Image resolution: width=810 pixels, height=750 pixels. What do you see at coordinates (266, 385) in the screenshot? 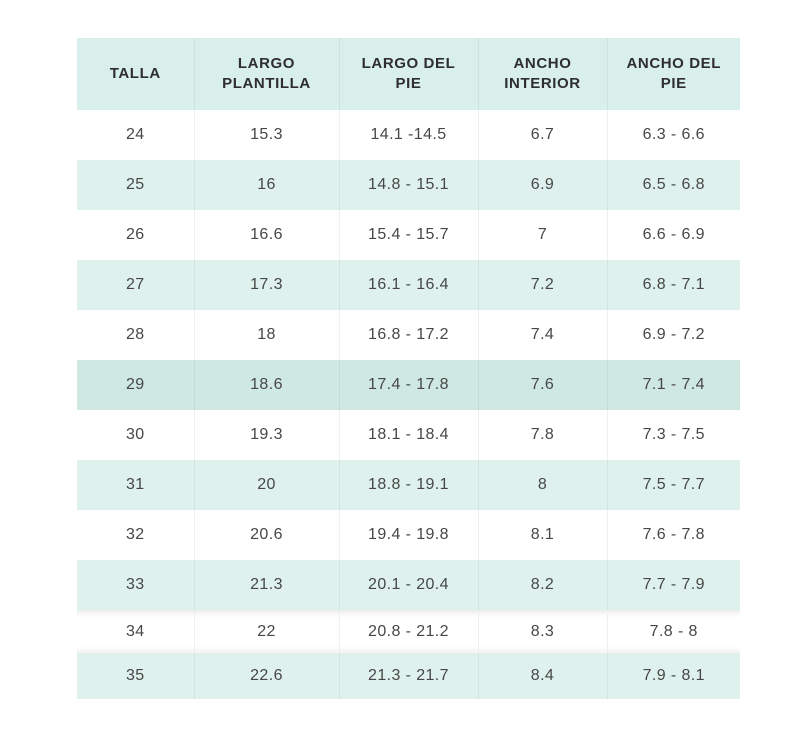
I see `table-cell: 18.6` at bounding box center [266, 385].